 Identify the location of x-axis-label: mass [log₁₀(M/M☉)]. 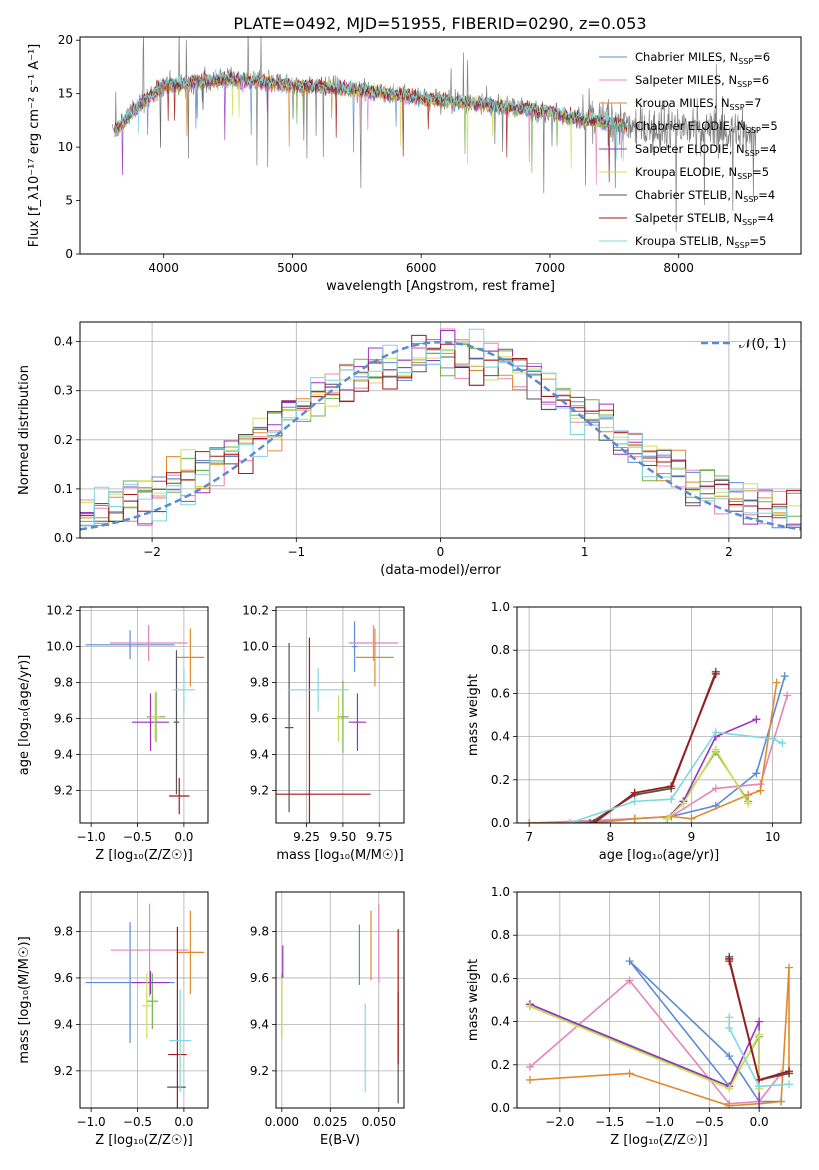
(339, 855).